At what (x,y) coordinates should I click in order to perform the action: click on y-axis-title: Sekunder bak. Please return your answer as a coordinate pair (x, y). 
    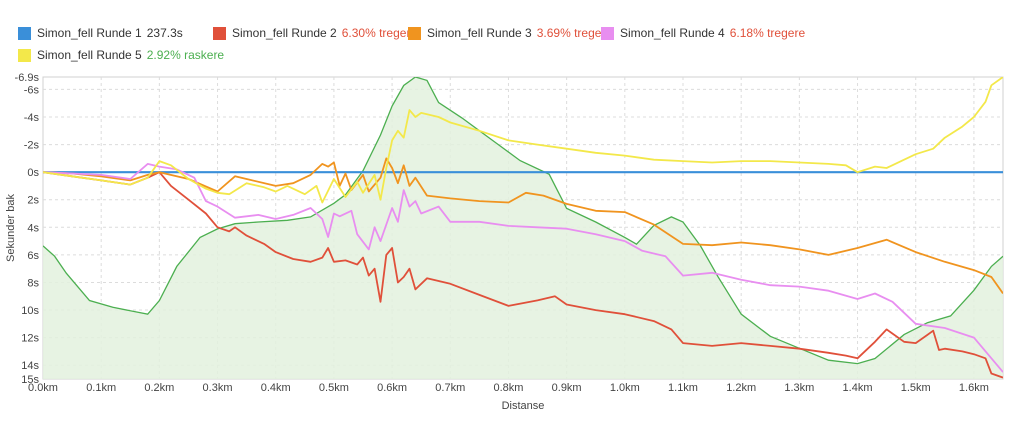
    Looking at the image, I should click on (11, 228).